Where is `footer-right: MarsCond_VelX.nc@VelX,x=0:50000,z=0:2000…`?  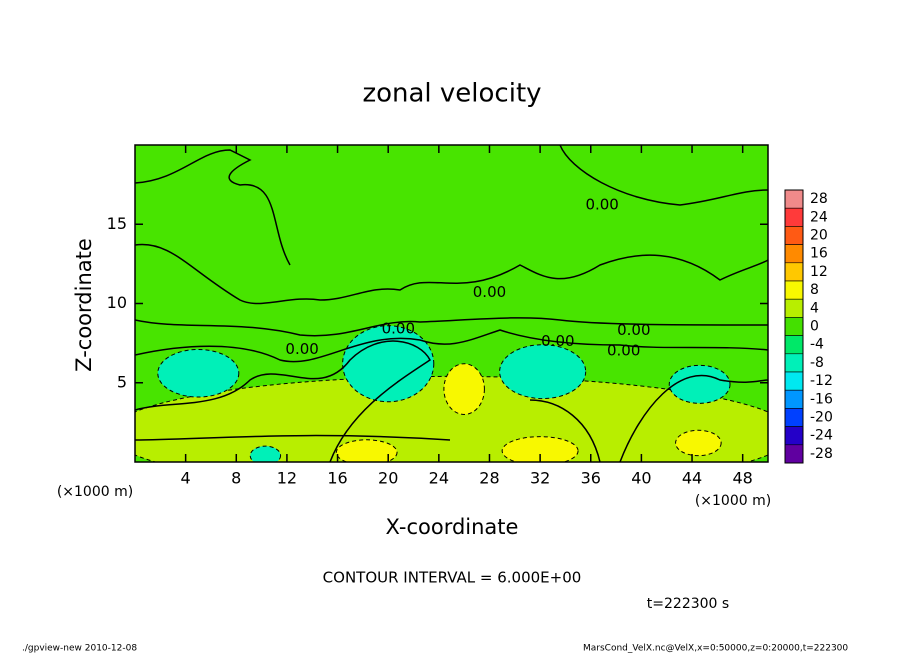
footer-right: MarsCond_VelX.nc@VelX,x=0:50000,z=0:2000… is located at coordinates (715, 649).